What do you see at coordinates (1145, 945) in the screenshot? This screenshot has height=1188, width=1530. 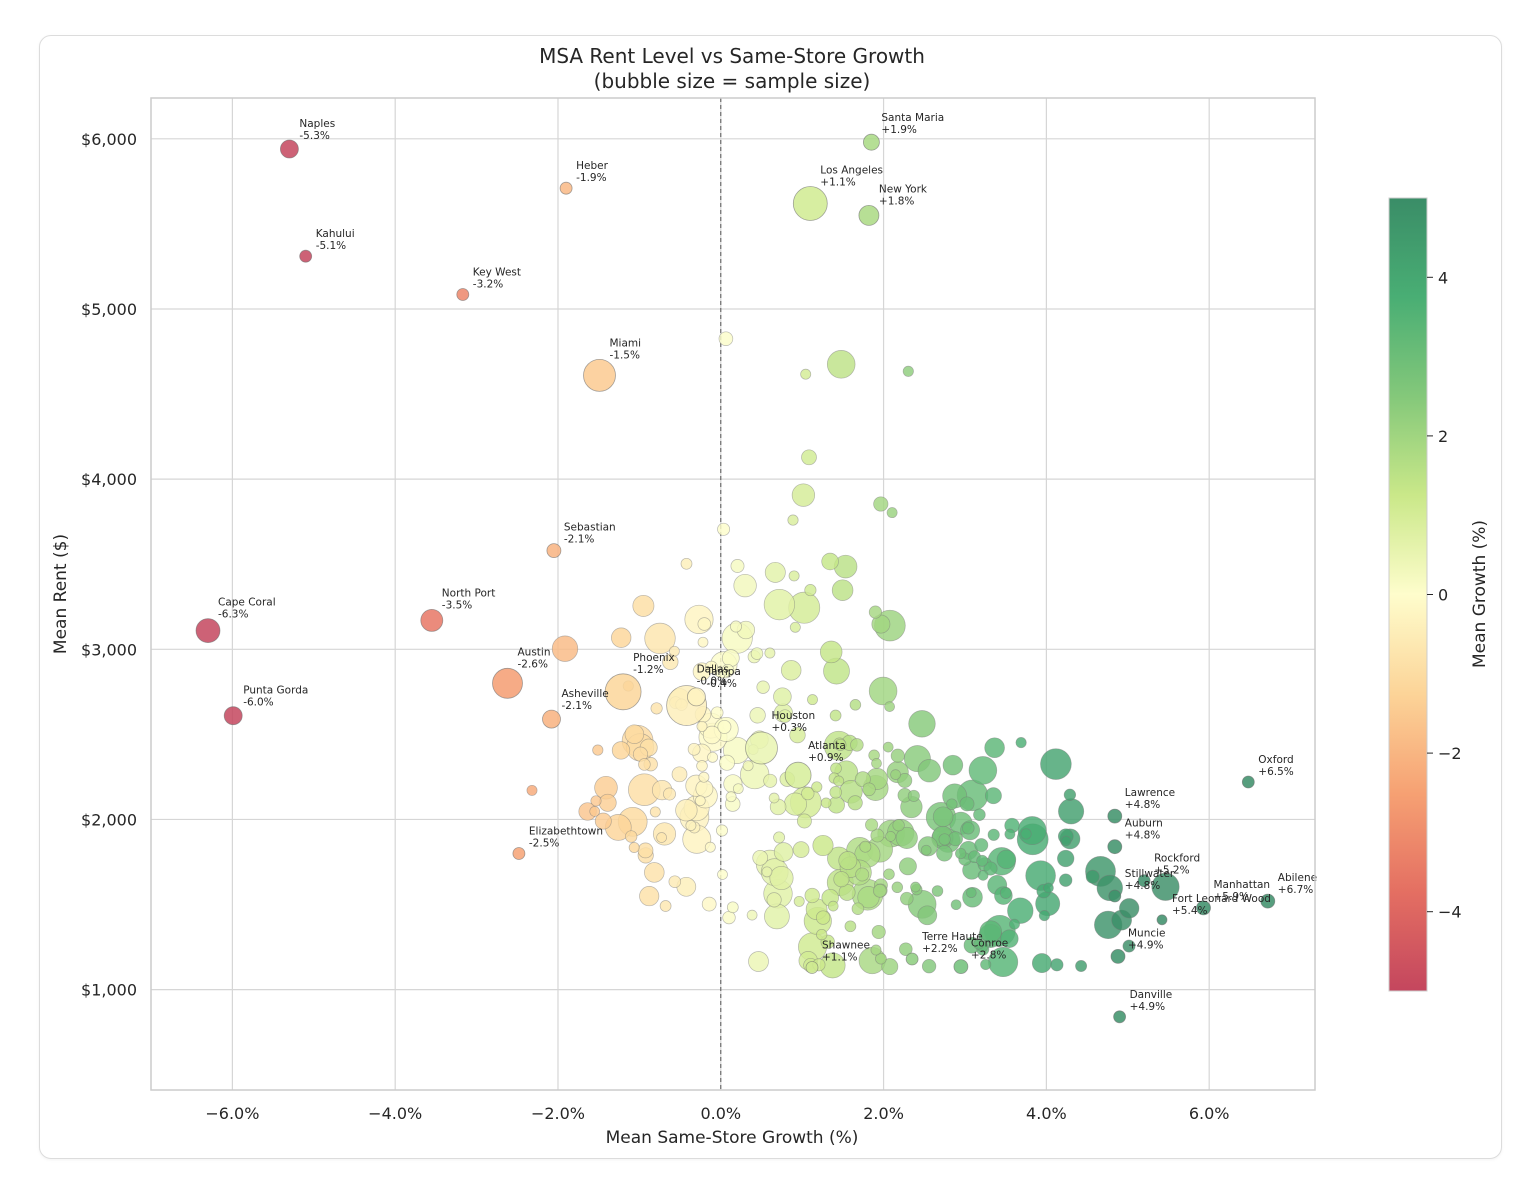 I see `point-label-value: +4.9%` at bounding box center [1145, 945].